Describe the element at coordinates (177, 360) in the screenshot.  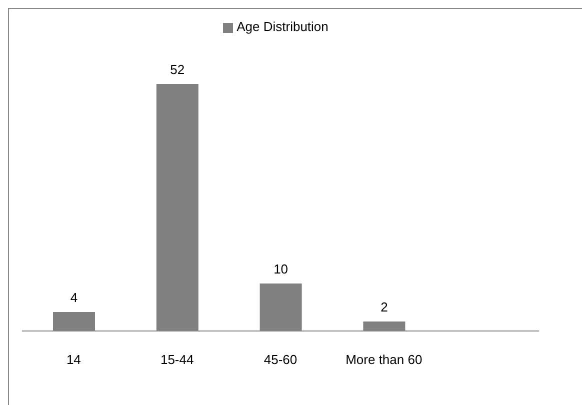
I see `x-tick-label: 15-44` at that location.